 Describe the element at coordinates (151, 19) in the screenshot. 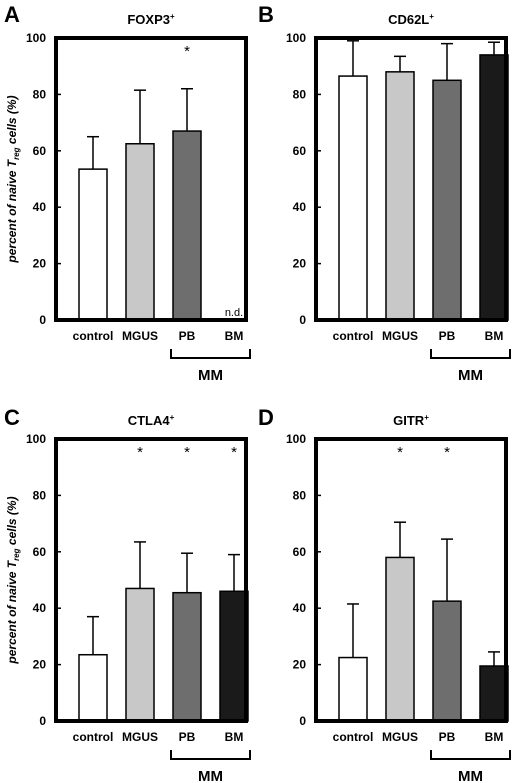

I see `panel-title: FOXP3+` at that location.